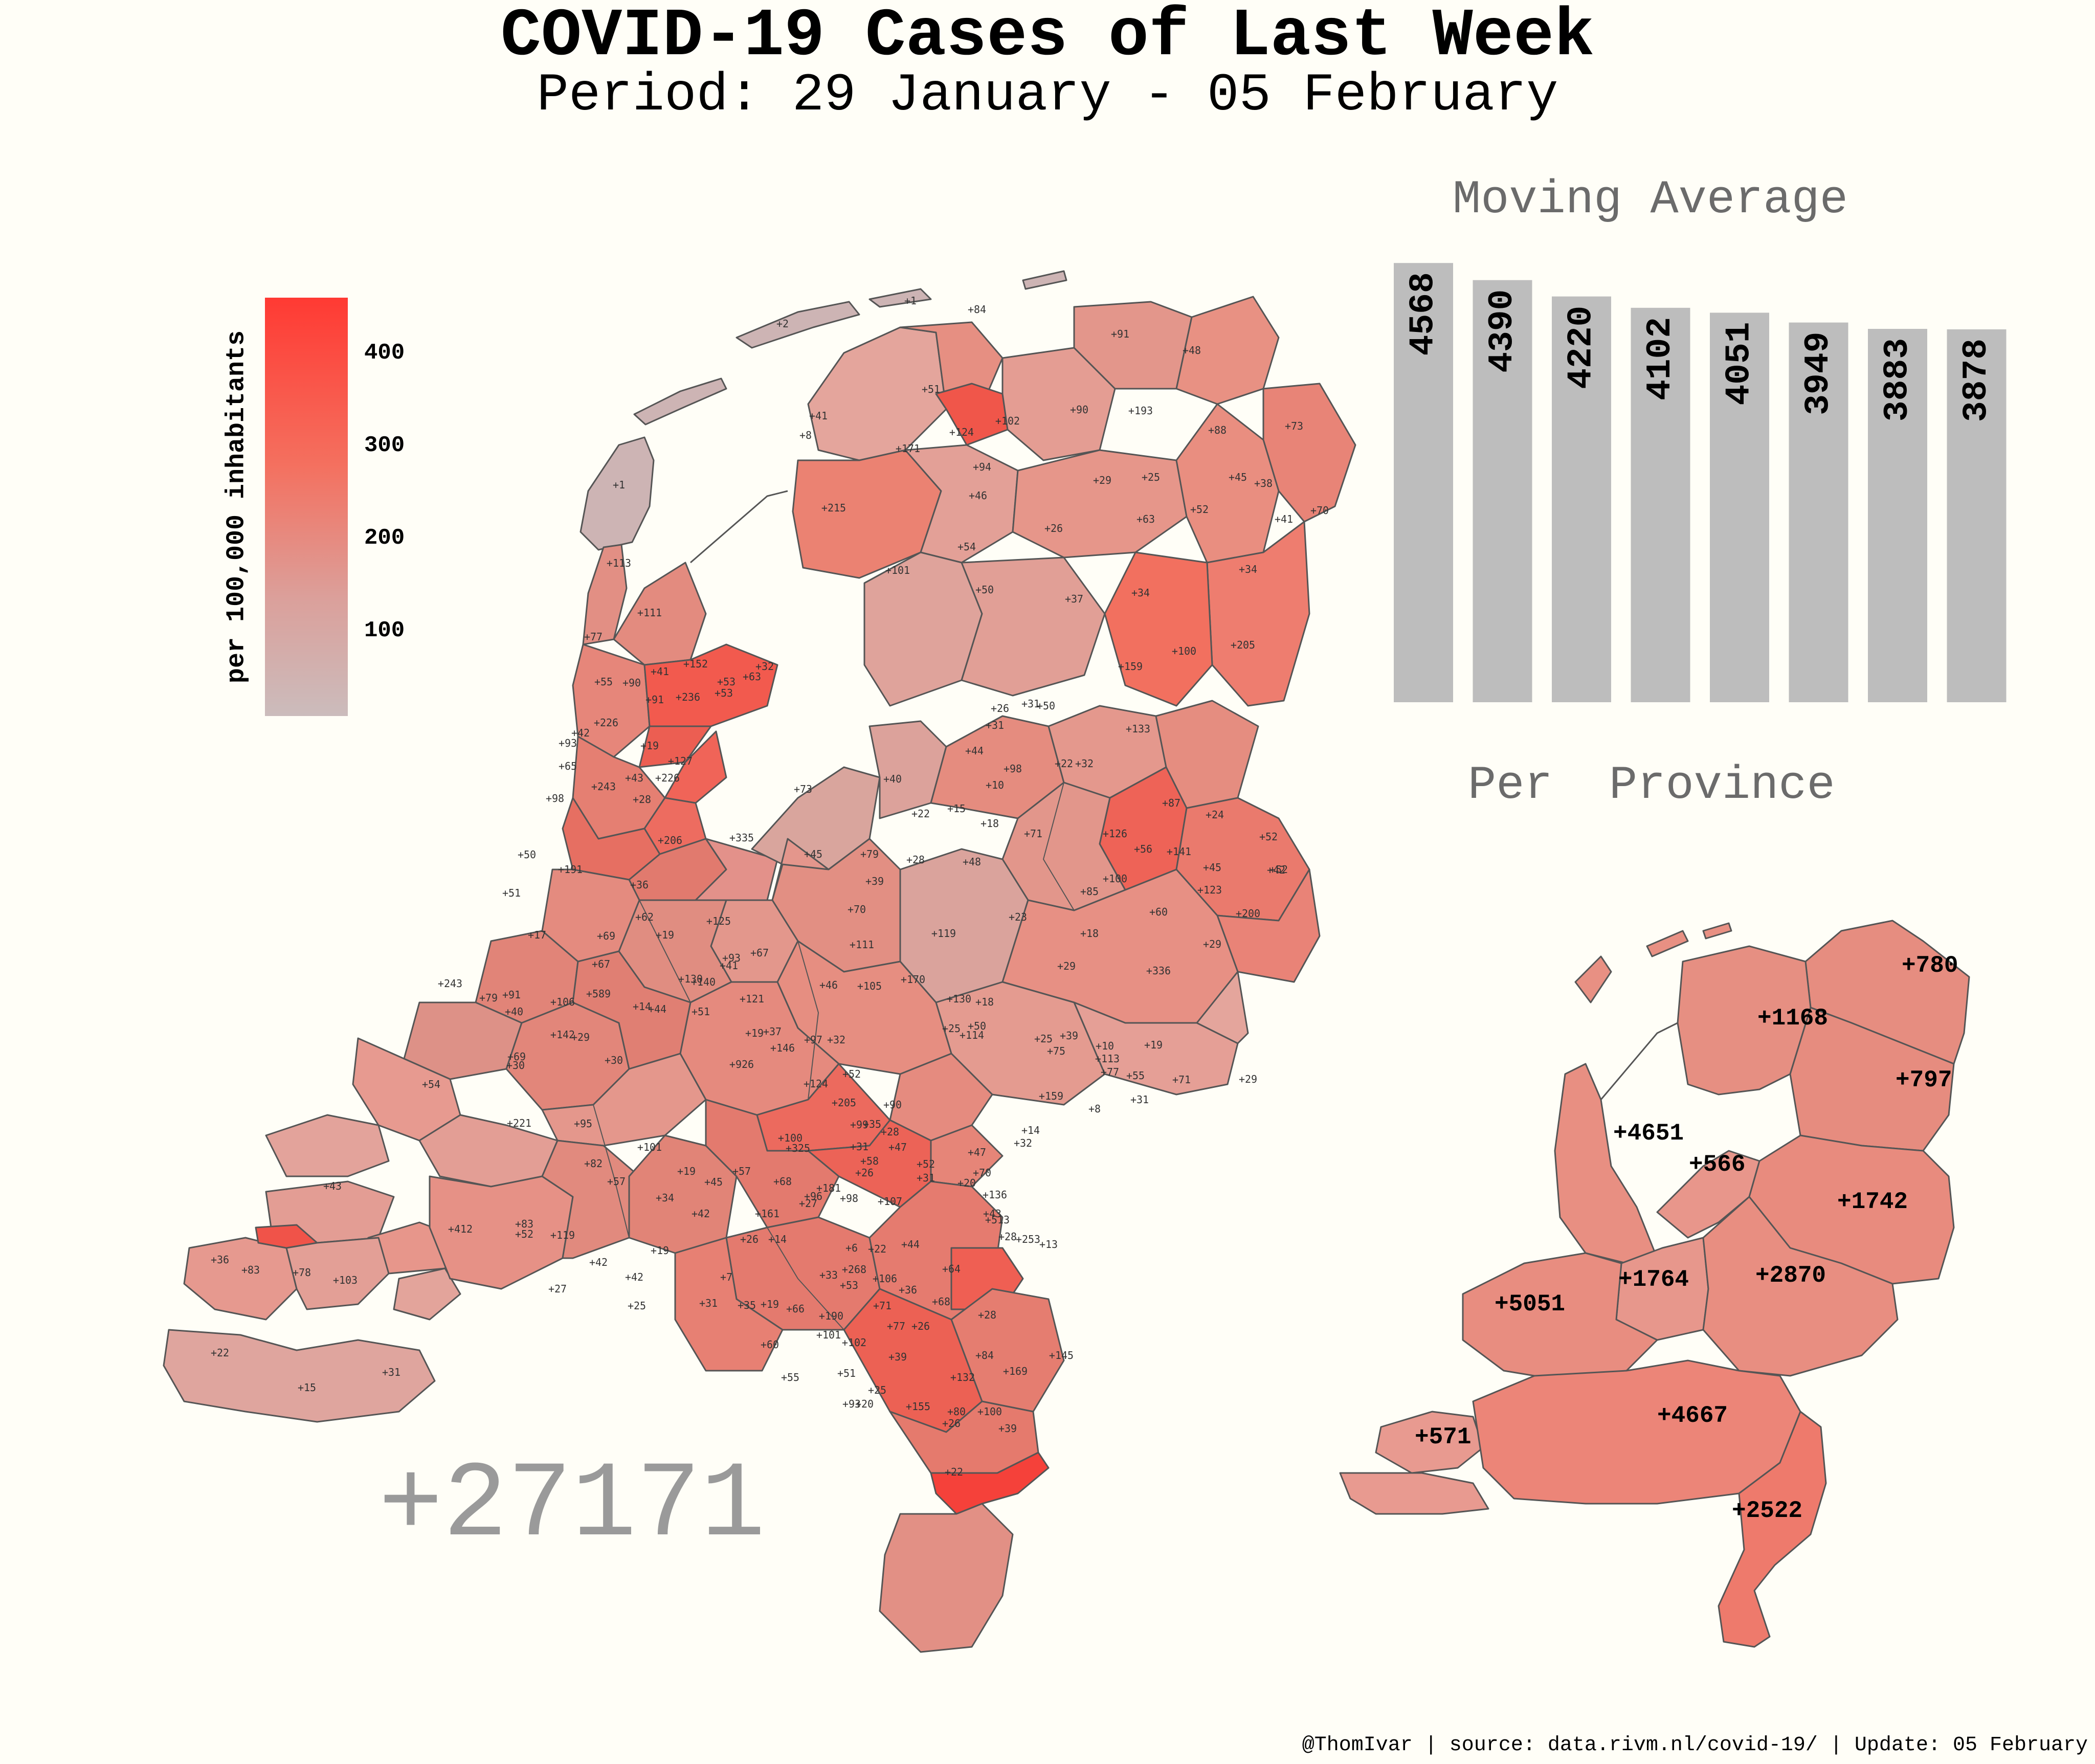 The height and width of the screenshot is (1764, 2095). Describe the element at coordinates (572, 1506) in the screenshot. I see `total-cases-label: +27171` at that location.